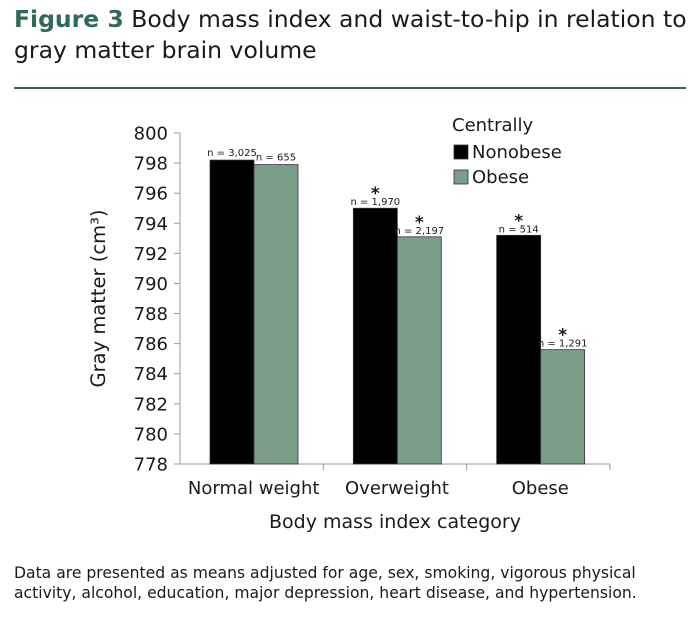  Describe the element at coordinates (350, 88) in the screenshot. I see `title-divider` at that location.